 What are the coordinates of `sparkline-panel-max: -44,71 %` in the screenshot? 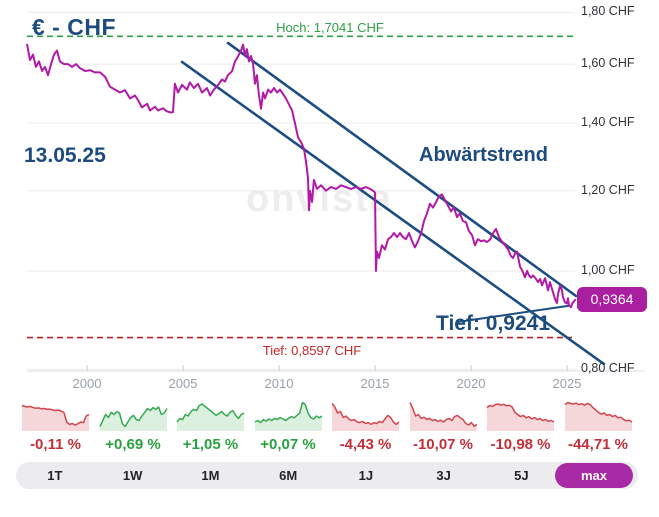 It's located at (598, 425).